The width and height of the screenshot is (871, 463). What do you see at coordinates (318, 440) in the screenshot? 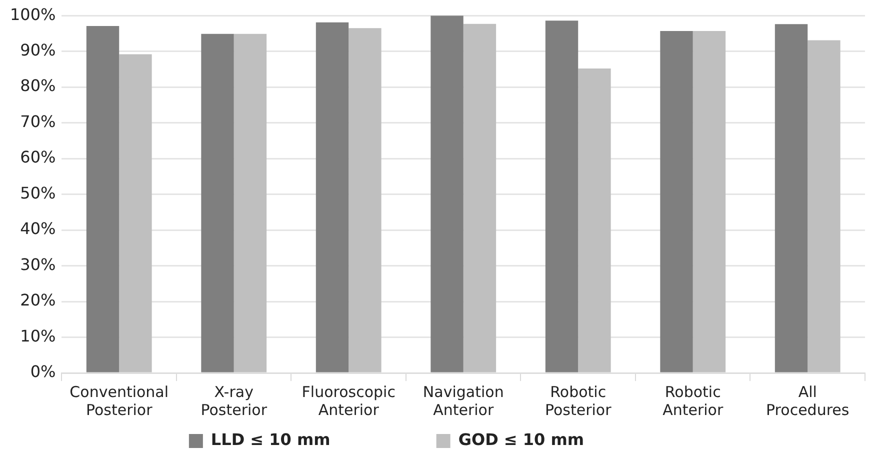
I see `legend-label: LLD ≤ 10 mm` at bounding box center [318, 440].